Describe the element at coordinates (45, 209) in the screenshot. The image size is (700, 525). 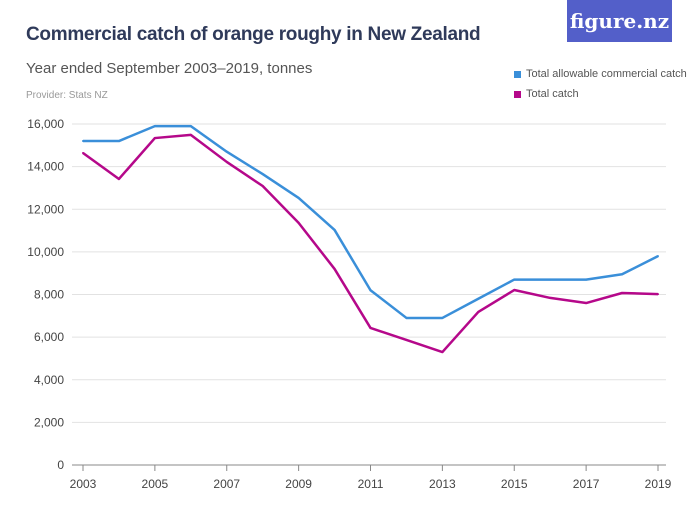
I see `y-tick-label: 12,000` at that location.